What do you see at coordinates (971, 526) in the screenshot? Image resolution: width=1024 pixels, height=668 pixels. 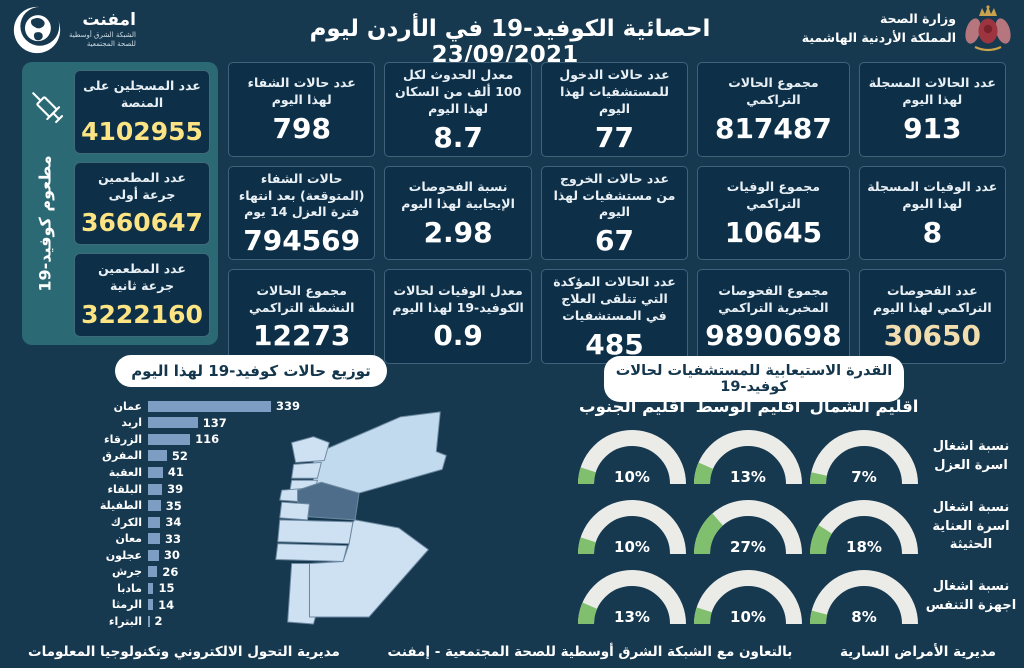 I see `capacity-row-label-icu-beds: نسبة اشغال اسرة العناية الحثيثة` at bounding box center [971, 526].